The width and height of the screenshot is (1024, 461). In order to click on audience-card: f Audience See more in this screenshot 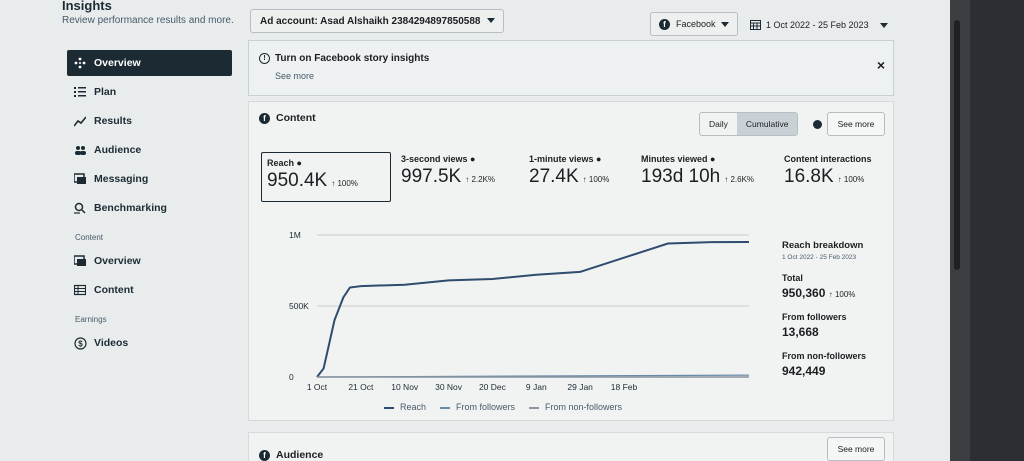, I will do `click(571, 446)`.